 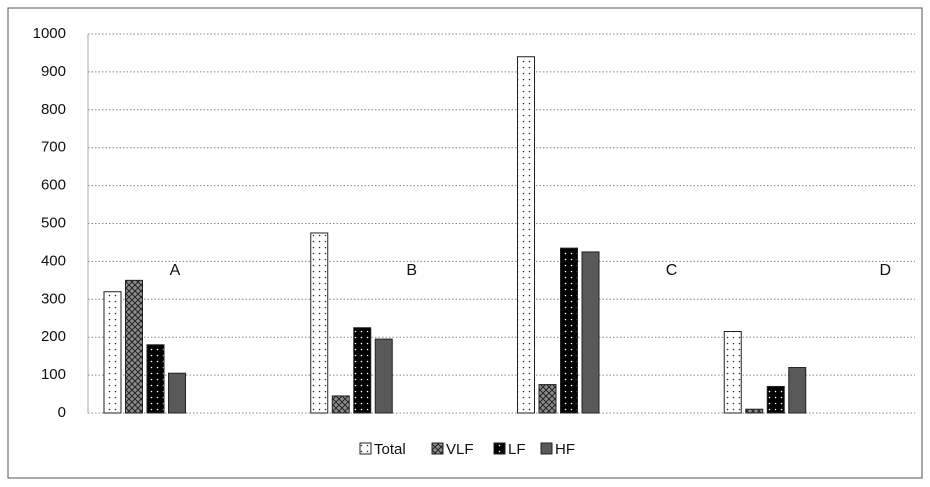 I want to click on y-tick-label: 600, so click(x=53, y=185).